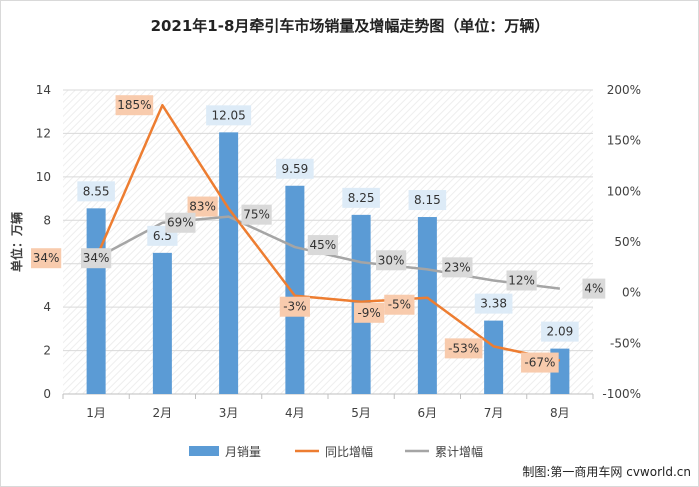 This screenshot has height=487, width=699. I want to click on yoy-data-label: -5%, so click(399, 305).